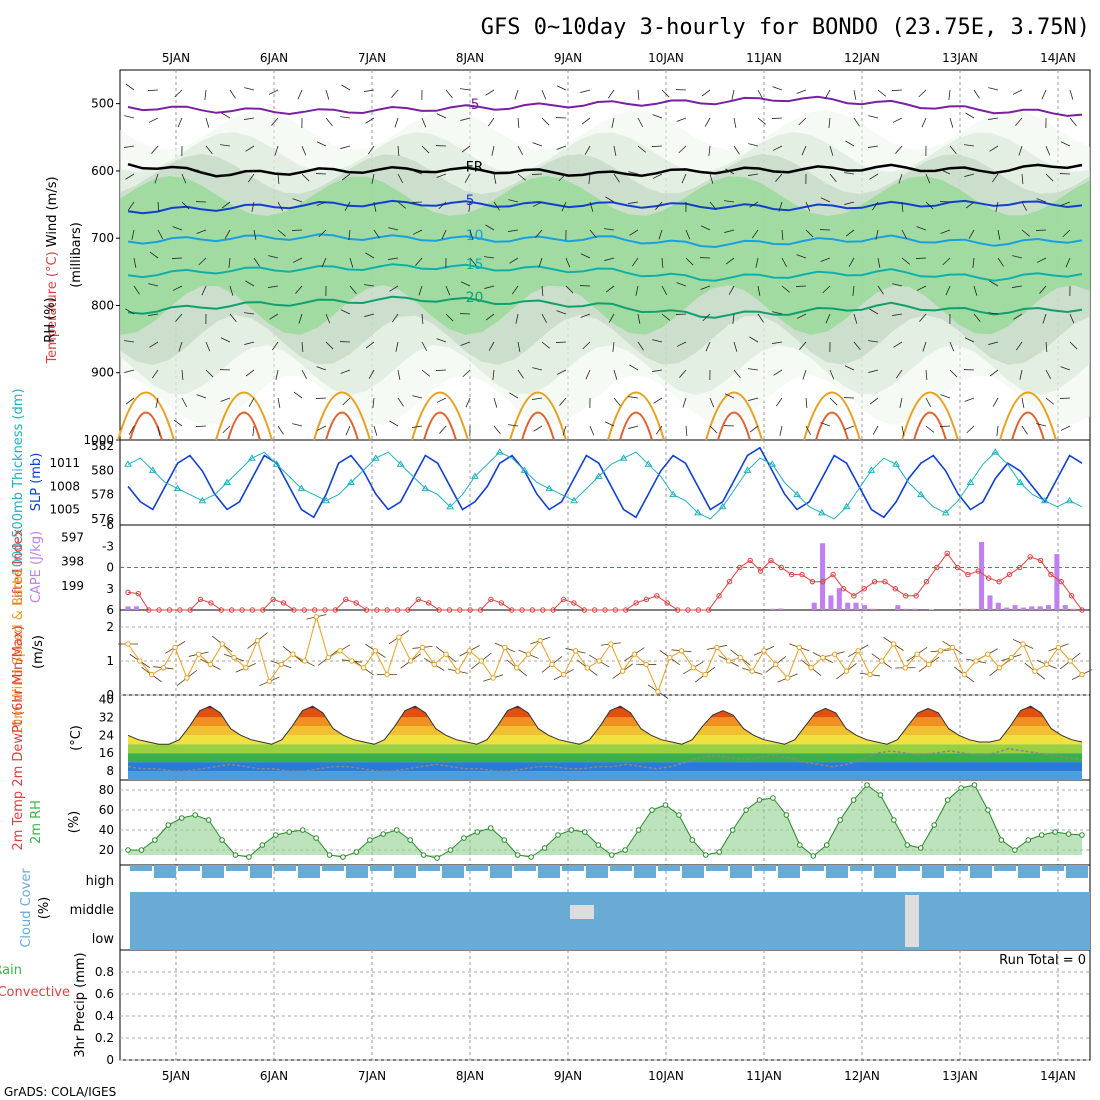  I want to click on isotherm-line, so click(605, 307).